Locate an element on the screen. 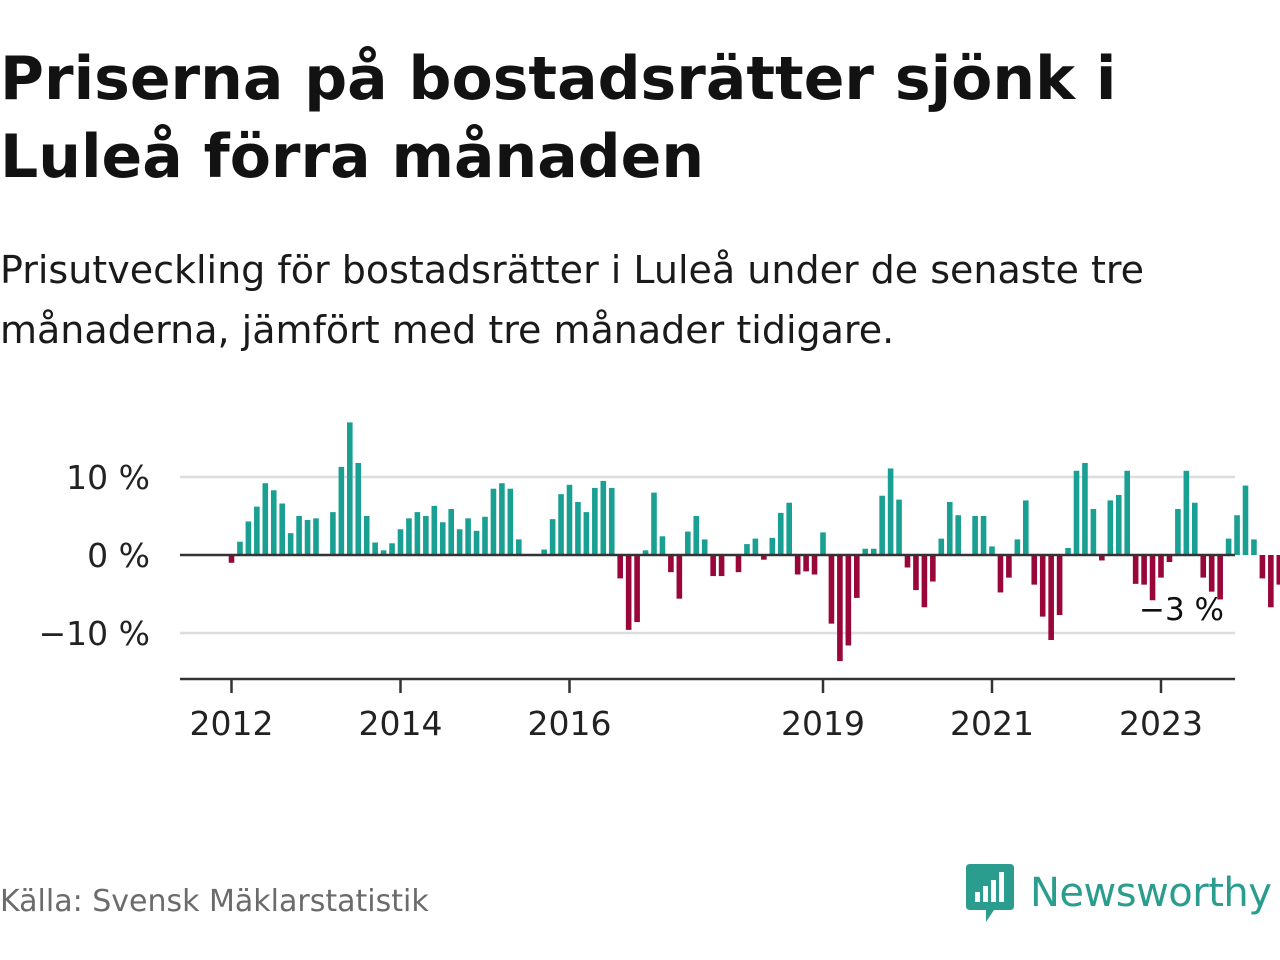 Image resolution: width=1280 pixels, height=960 pixels. axes is located at coordinates (707, 623).